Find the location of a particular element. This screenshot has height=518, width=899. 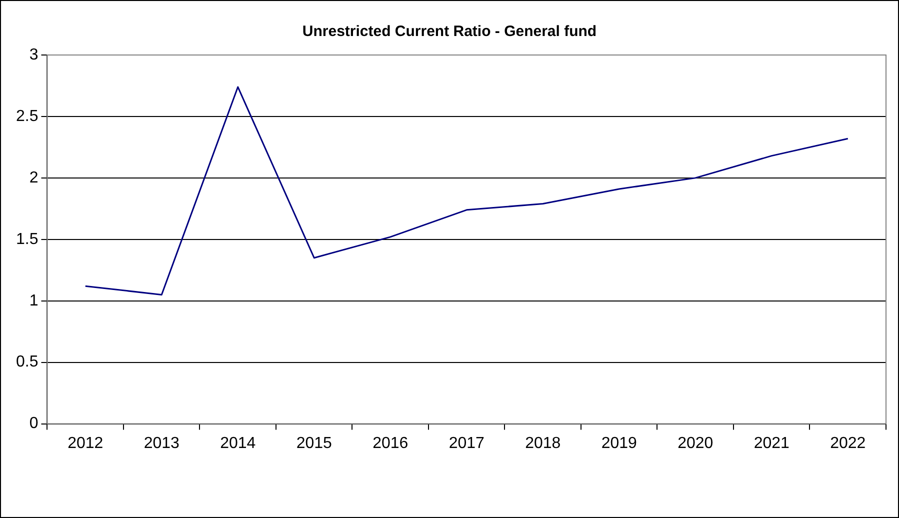

x-tick-label: 2015 is located at coordinates (314, 443).